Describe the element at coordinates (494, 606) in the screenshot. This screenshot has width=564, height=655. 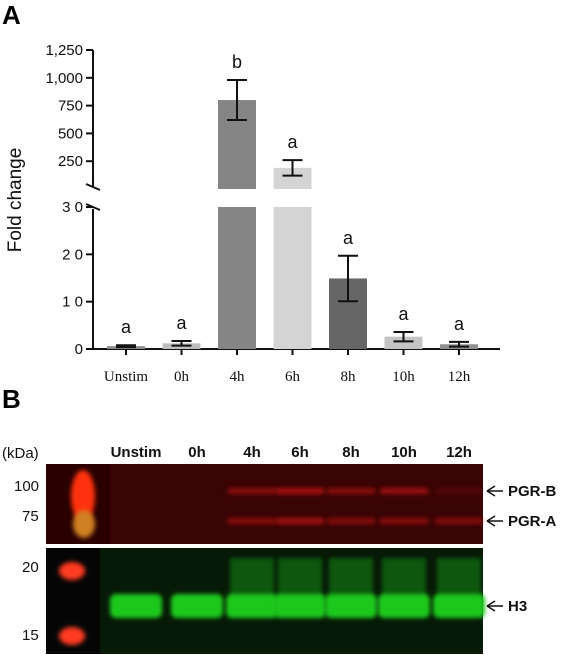
I see `h3-arrow` at that location.